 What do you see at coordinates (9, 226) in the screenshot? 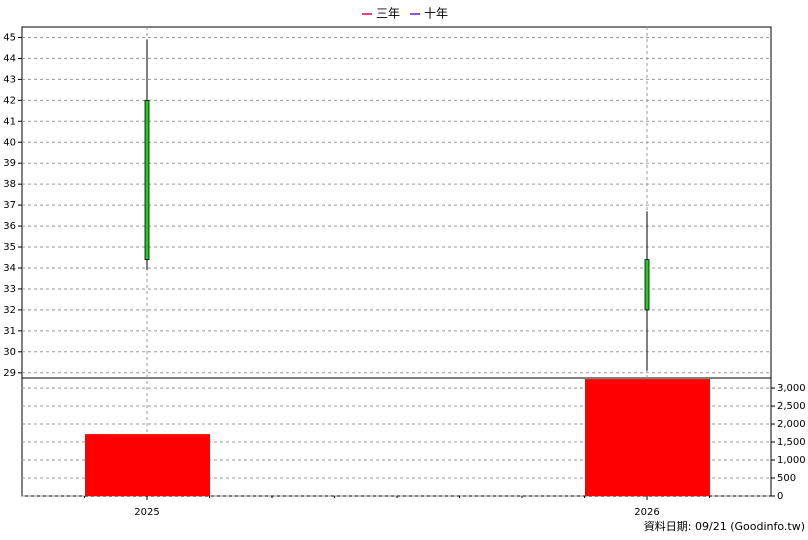
I see `y-tick-label: 36` at bounding box center [9, 226].